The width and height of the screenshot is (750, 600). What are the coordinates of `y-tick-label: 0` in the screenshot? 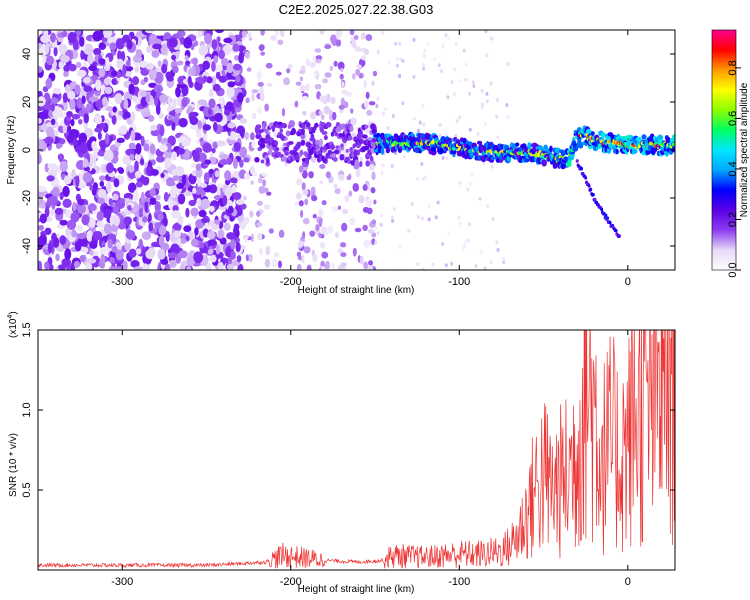 It's located at (27, 150).